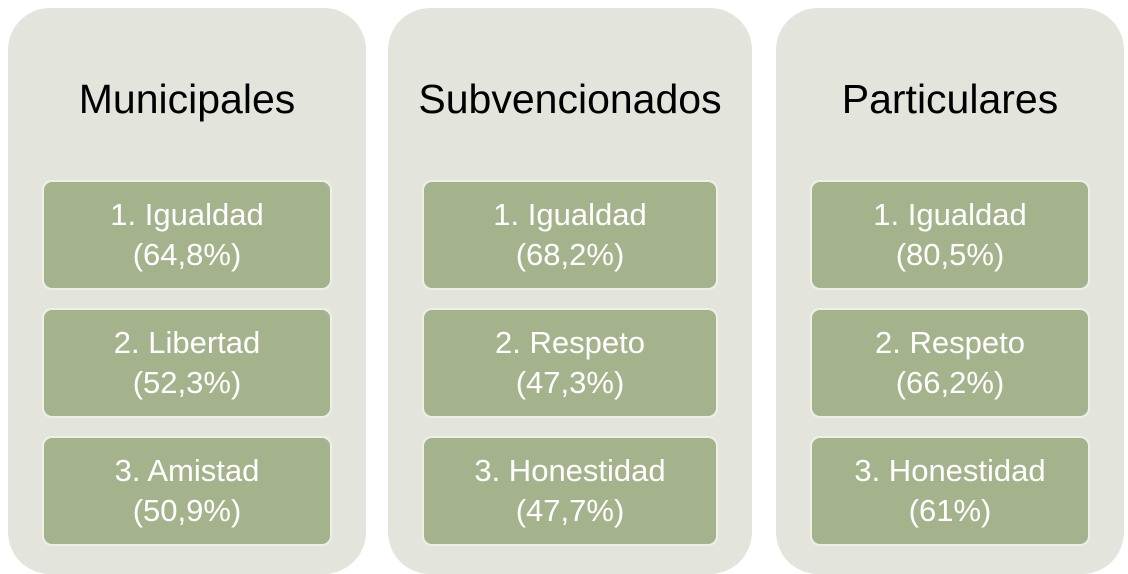 The image size is (1128, 574). Describe the element at coordinates (570, 99) in the screenshot. I see `column-title: Subvencionados` at that location.